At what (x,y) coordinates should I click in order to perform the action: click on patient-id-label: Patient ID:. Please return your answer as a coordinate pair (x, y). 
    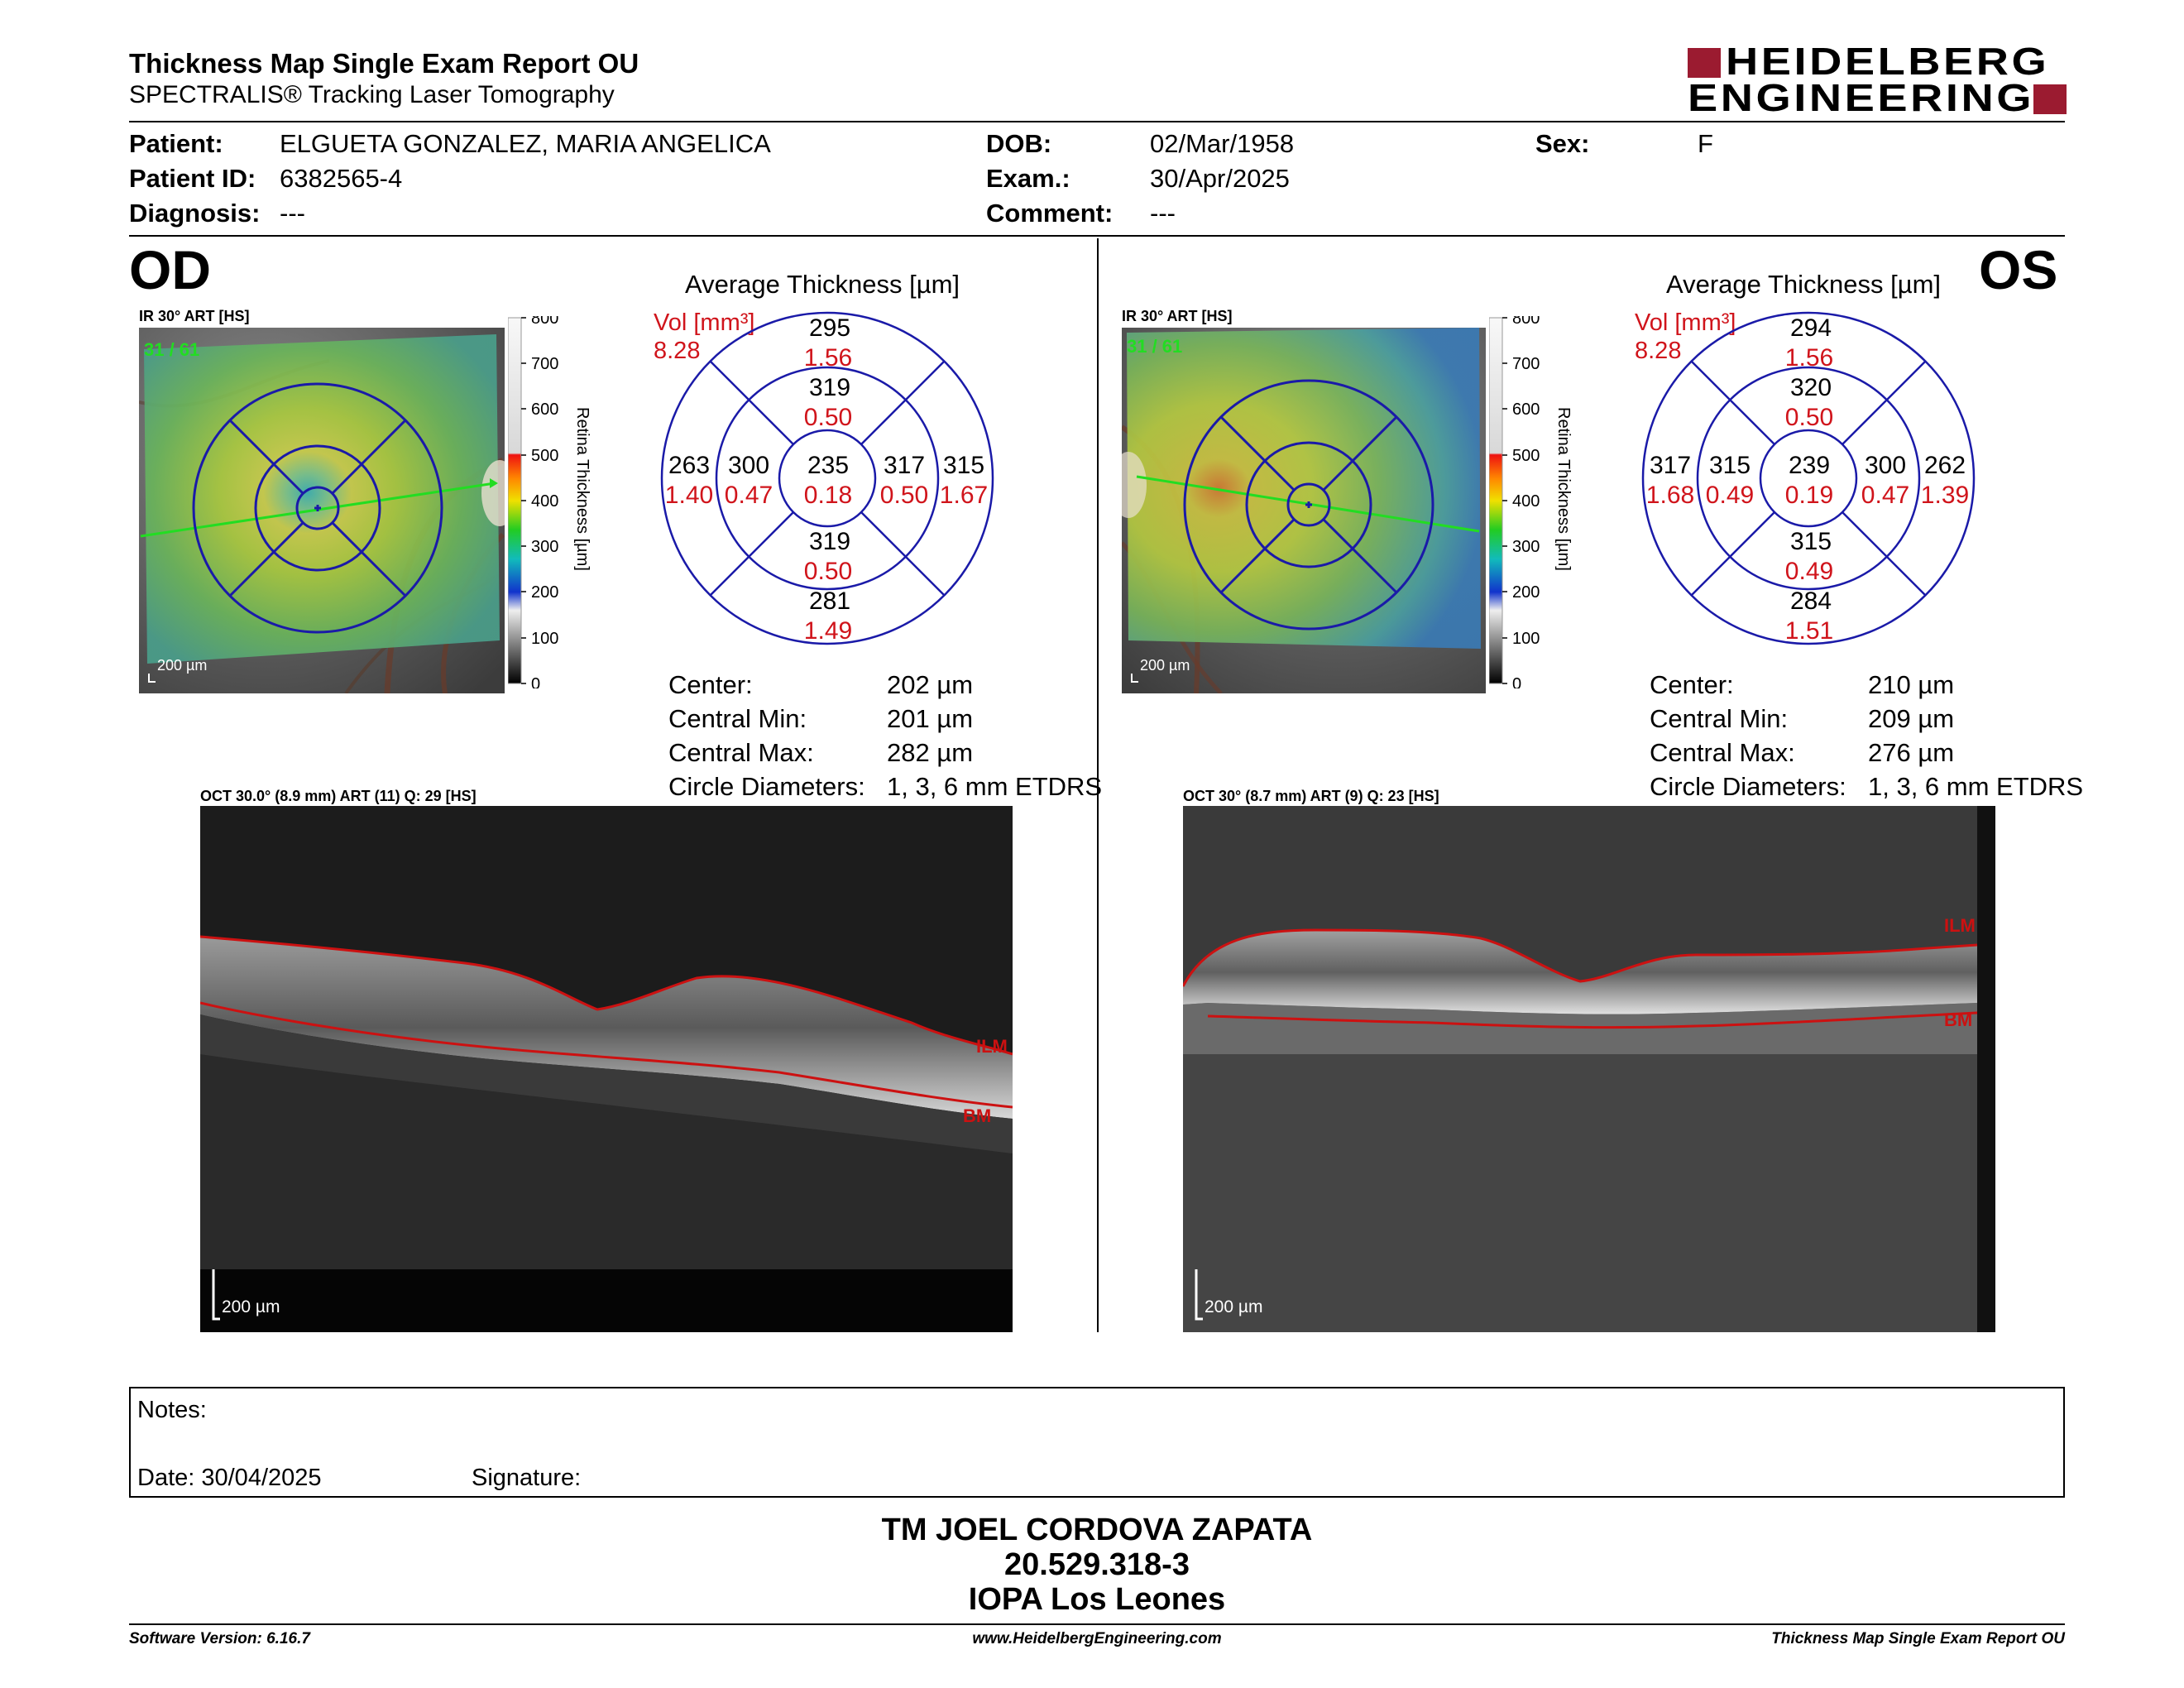
    Looking at the image, I should click on (192, 178).